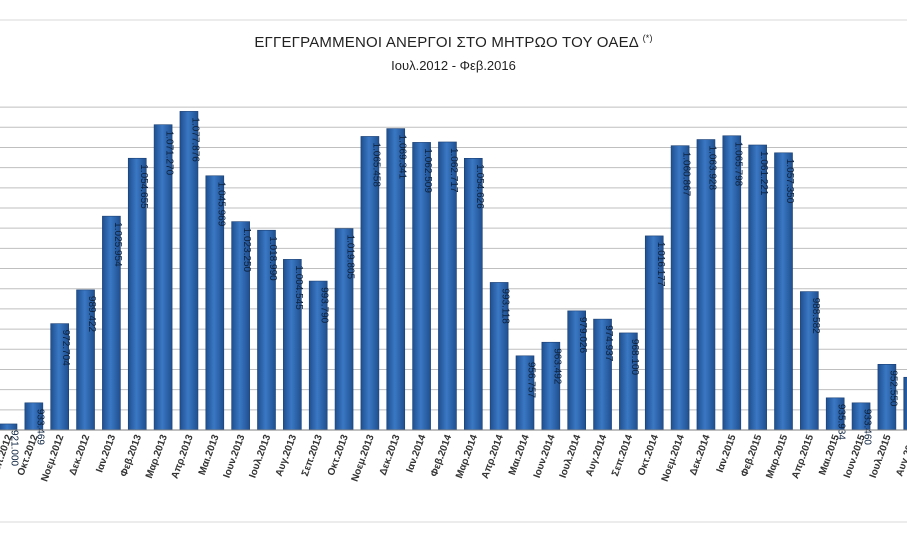 This screenshot has height=536, width=907. Describe the element at coordinates (286, 455) in the screenshot. I see `x-tick-label: Αυγ.2013` at that location.